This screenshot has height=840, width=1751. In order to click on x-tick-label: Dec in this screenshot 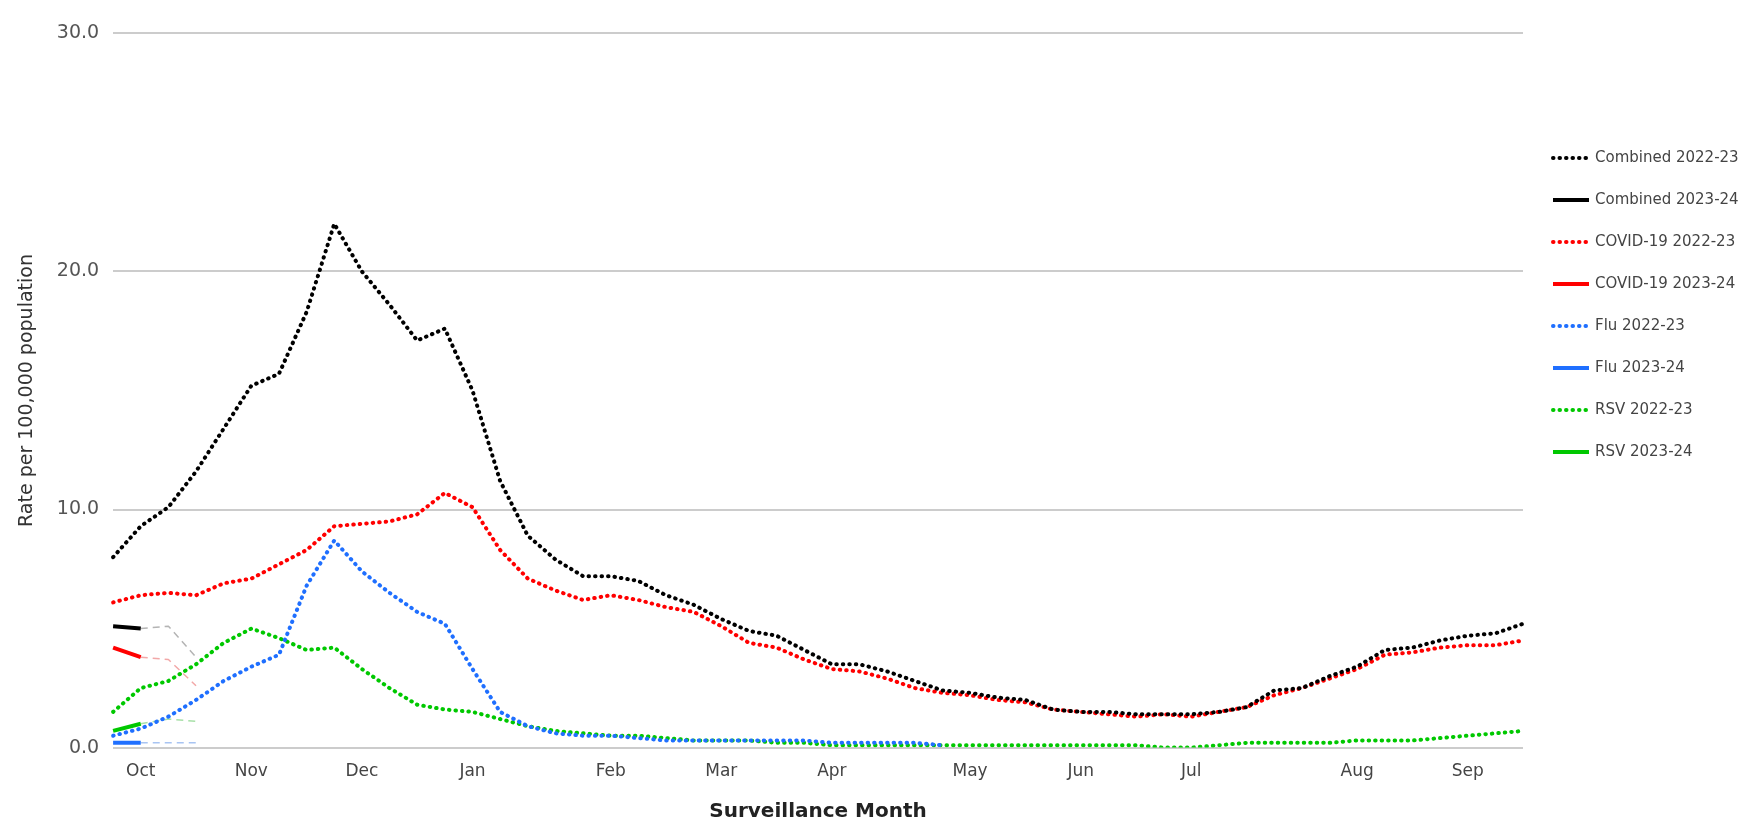, I will do `click(362, 770)`.